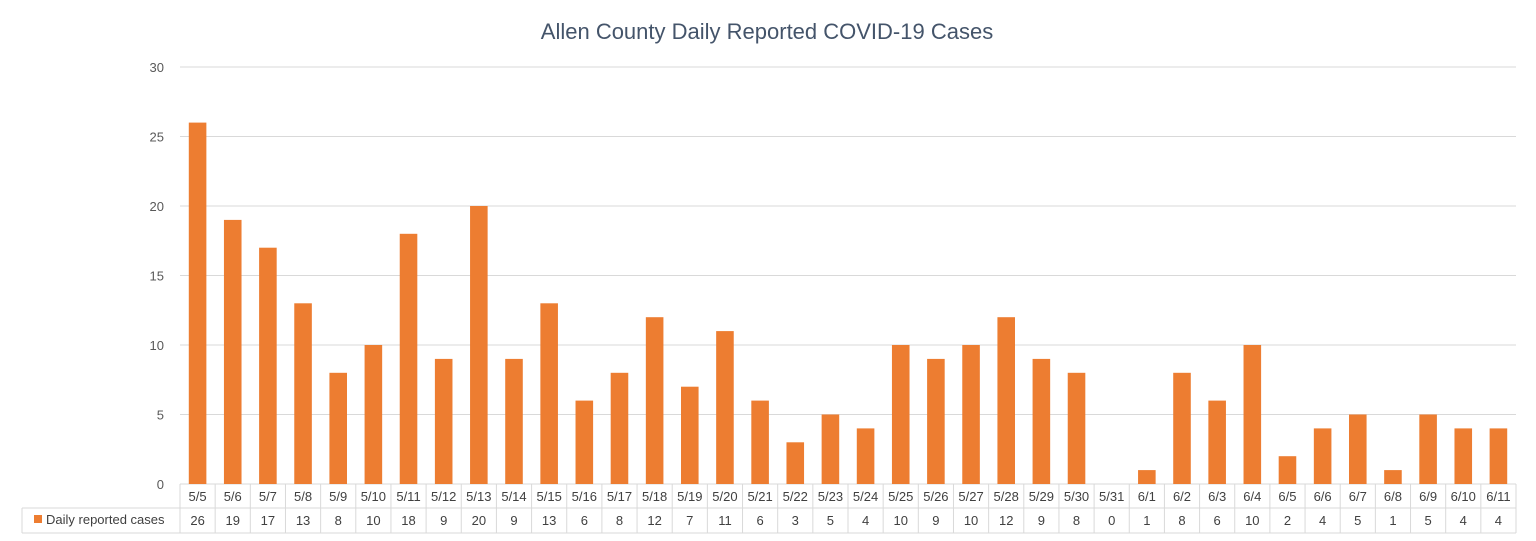 The image size is (1536, 541). I want to click on x-tick-label: 5/12, so click(443, 496).